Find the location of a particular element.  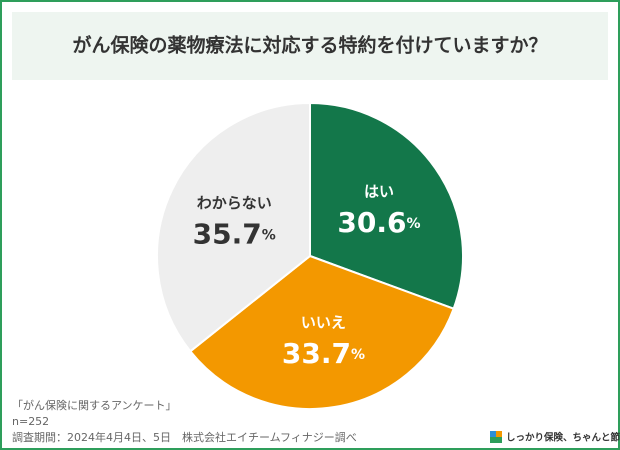

title-box is located at coordinates (310, 46).